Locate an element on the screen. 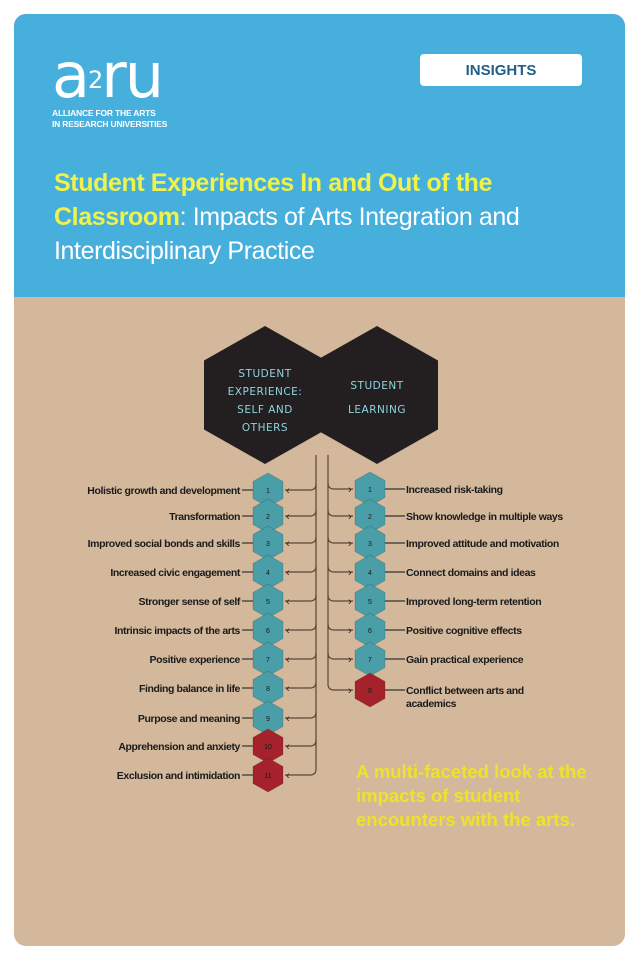  hub-label-self: EXPERIENCE: is located at coordinates (265, 392).